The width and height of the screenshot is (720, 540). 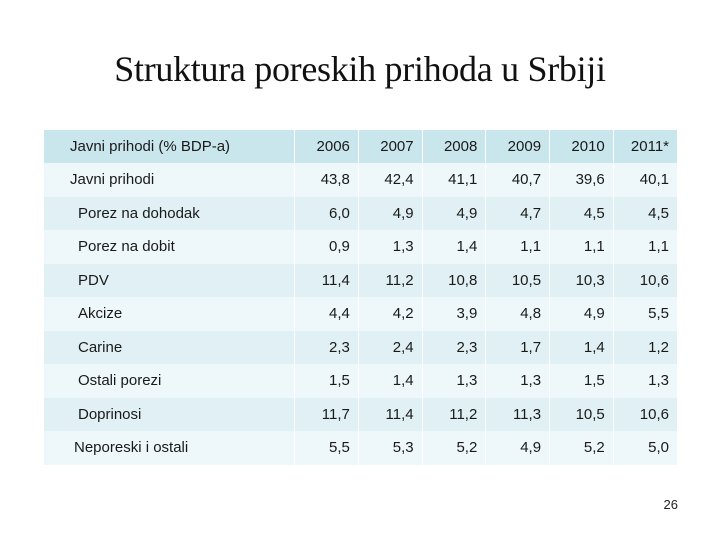 I want to click on header-year: 2006, so click(x=326, y=146).